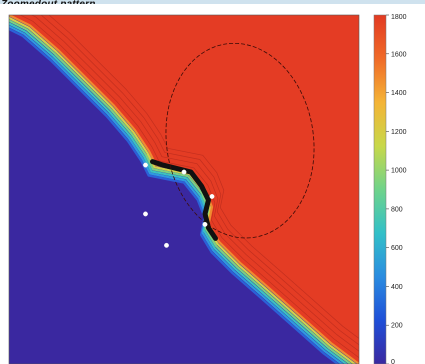  What do you see at coordinates (399, 171) in the screenshot?
I see `colorbar-tick-label-4: 1000` at bounding box center [399, 171].